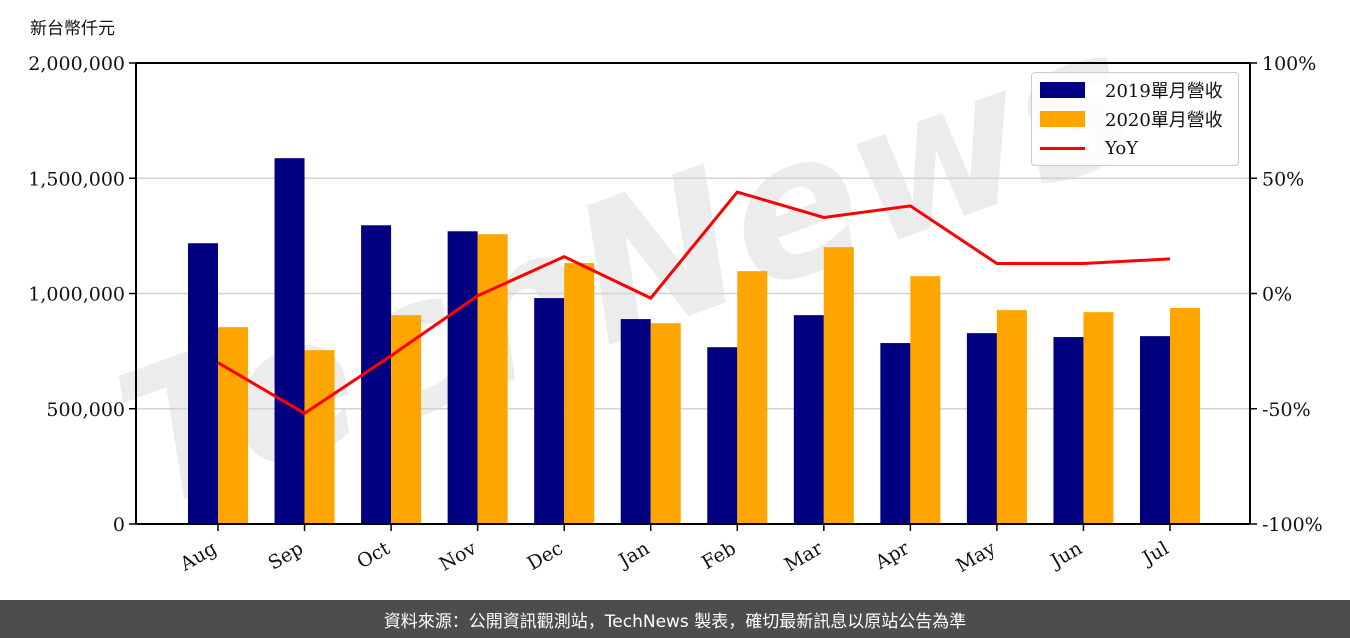 The height and width of the screenshot is (638, 1350). Describe the element at coordinates (1065, 555) in the screenshot. I see `x-tick-label-jun: Jun` at that location.